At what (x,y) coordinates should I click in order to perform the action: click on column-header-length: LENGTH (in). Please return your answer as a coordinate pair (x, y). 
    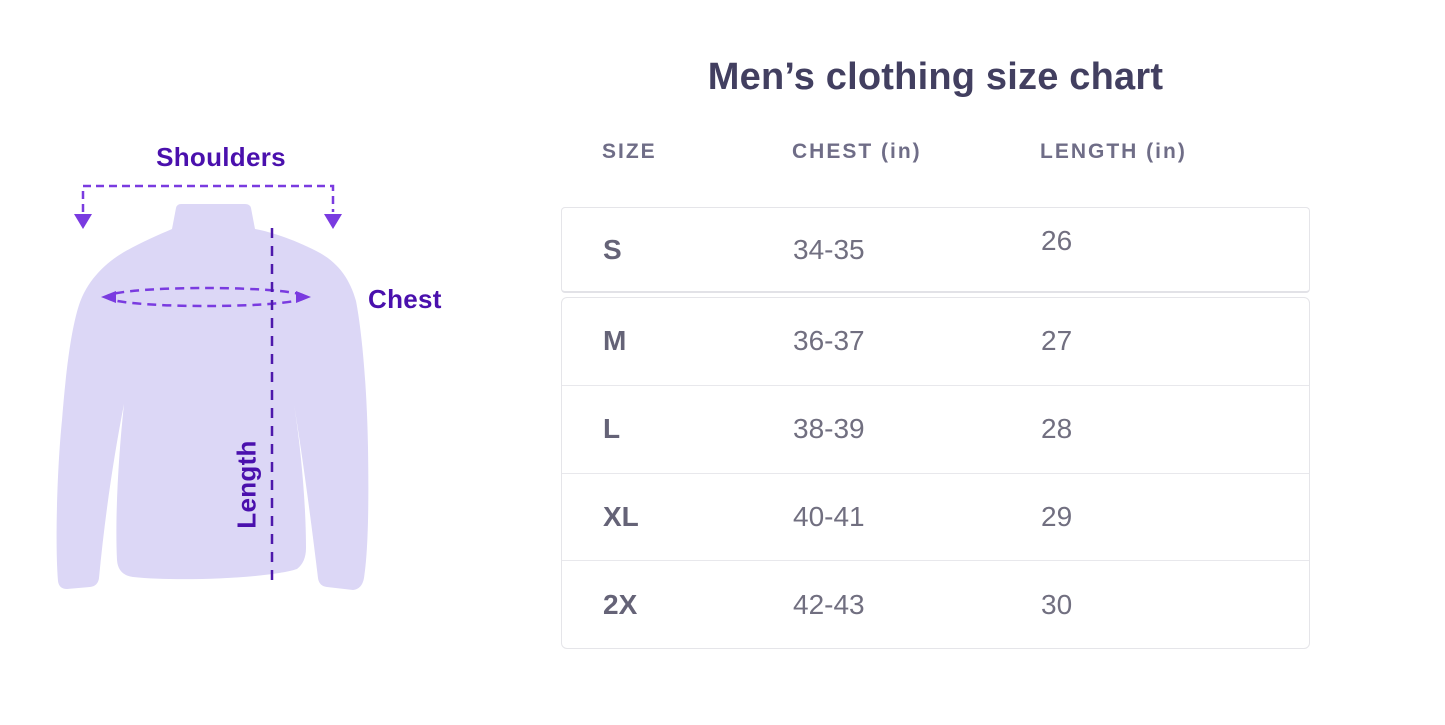
    Looking at the image, I should click on (1113, 151).